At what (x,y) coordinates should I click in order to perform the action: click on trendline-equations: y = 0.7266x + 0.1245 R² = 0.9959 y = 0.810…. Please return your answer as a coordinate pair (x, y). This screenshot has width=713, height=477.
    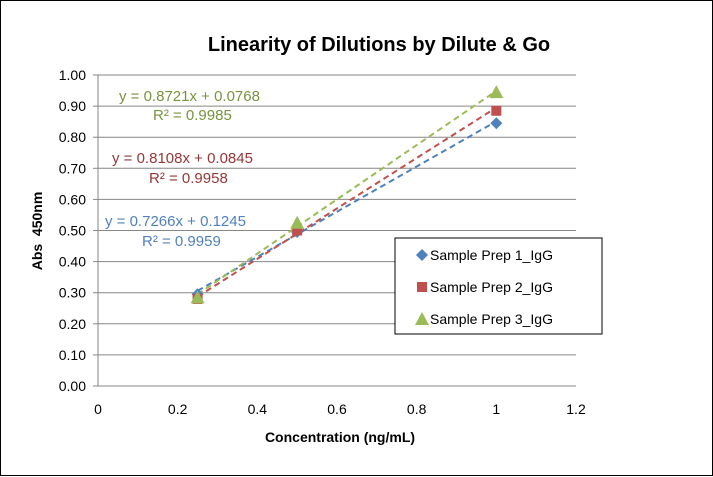
    Looking at the image, I should click on (182, 169).